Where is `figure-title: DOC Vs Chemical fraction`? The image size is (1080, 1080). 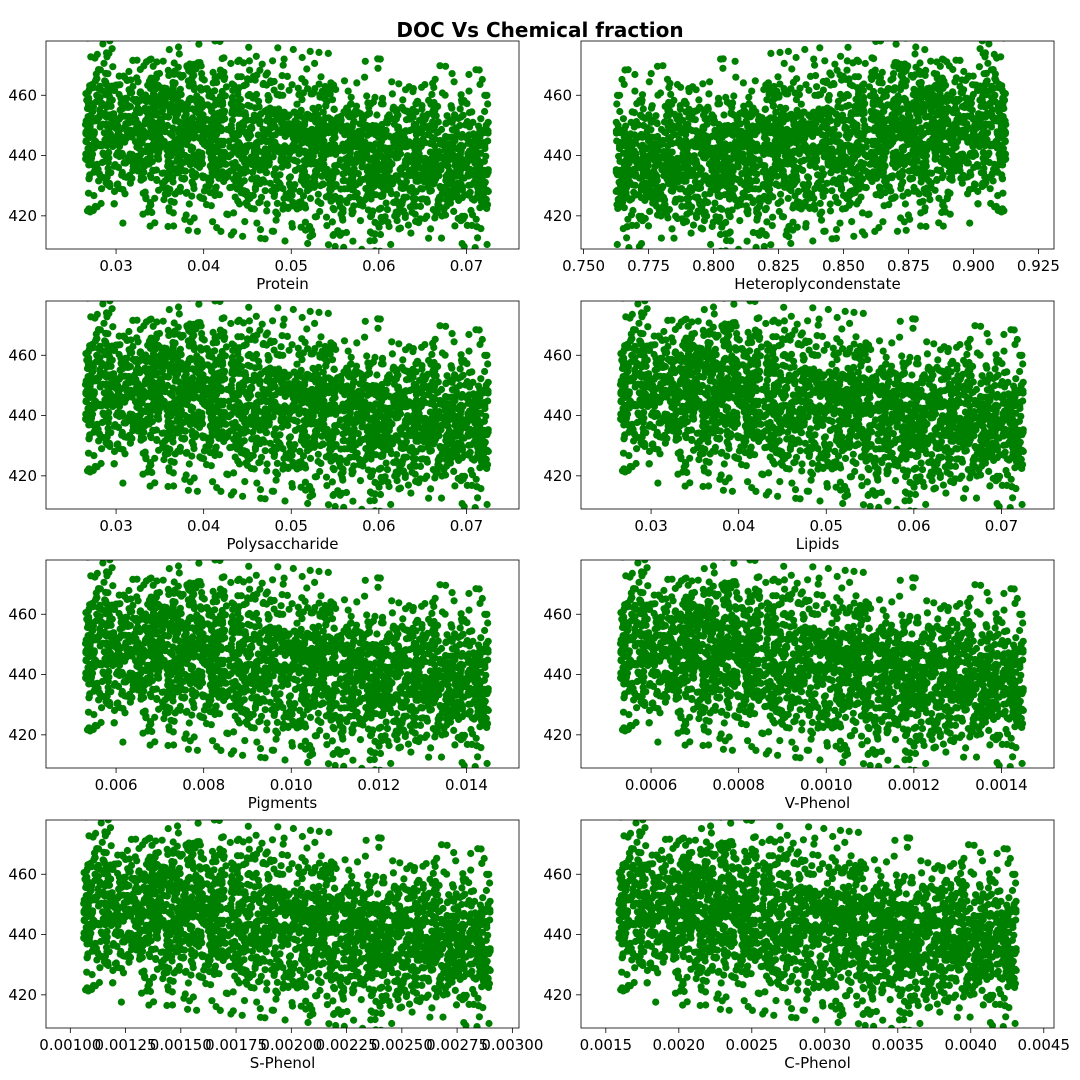 figure-title: DOC Vs Chemical fraction is located at coordinates (539, 30).